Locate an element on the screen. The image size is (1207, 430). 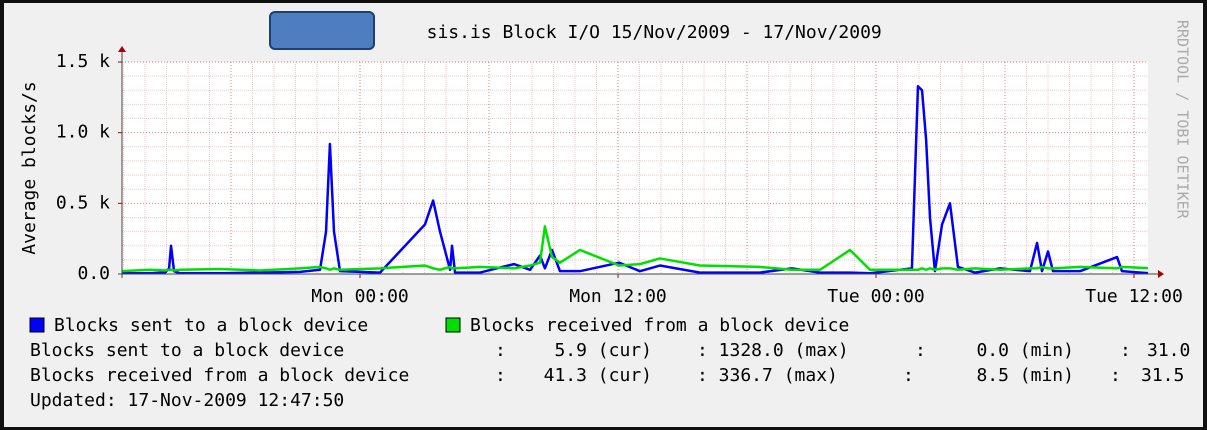
y-axis-arrow is located at coordinates (122, 49).